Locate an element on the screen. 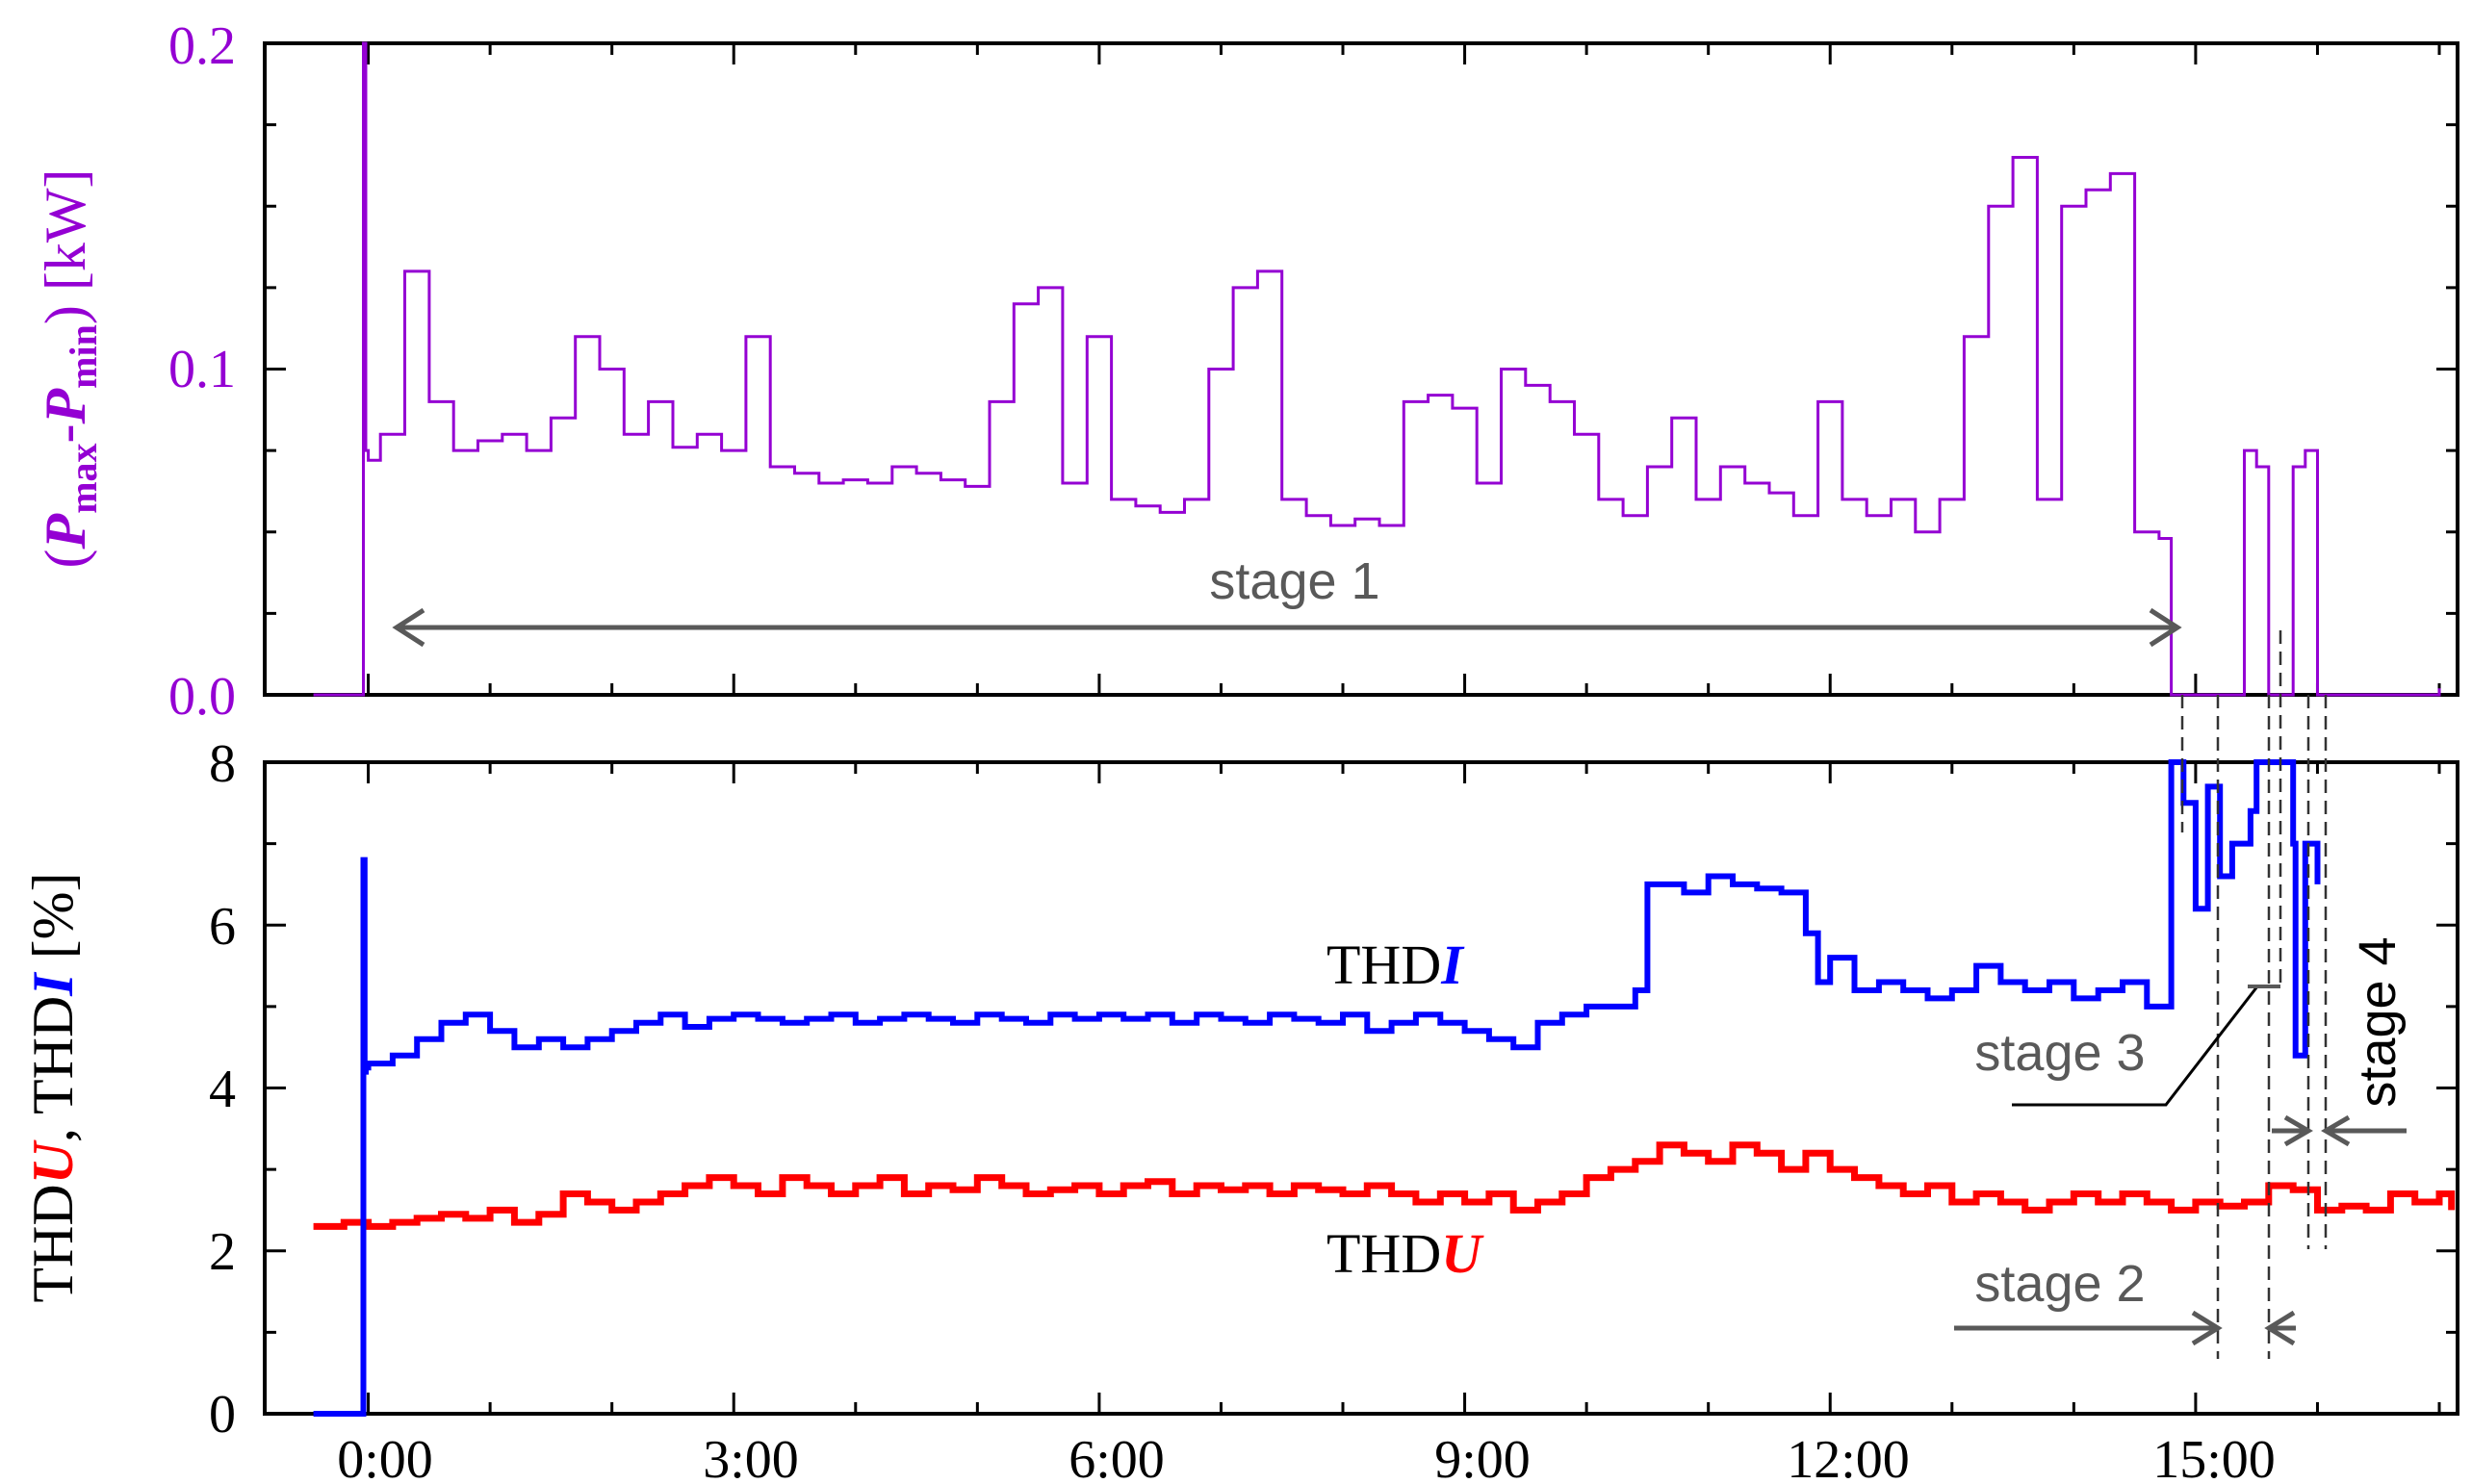 The image size is (2472, 1484). bottom-ylabel-u: U is located at coordinates (53, 1162).